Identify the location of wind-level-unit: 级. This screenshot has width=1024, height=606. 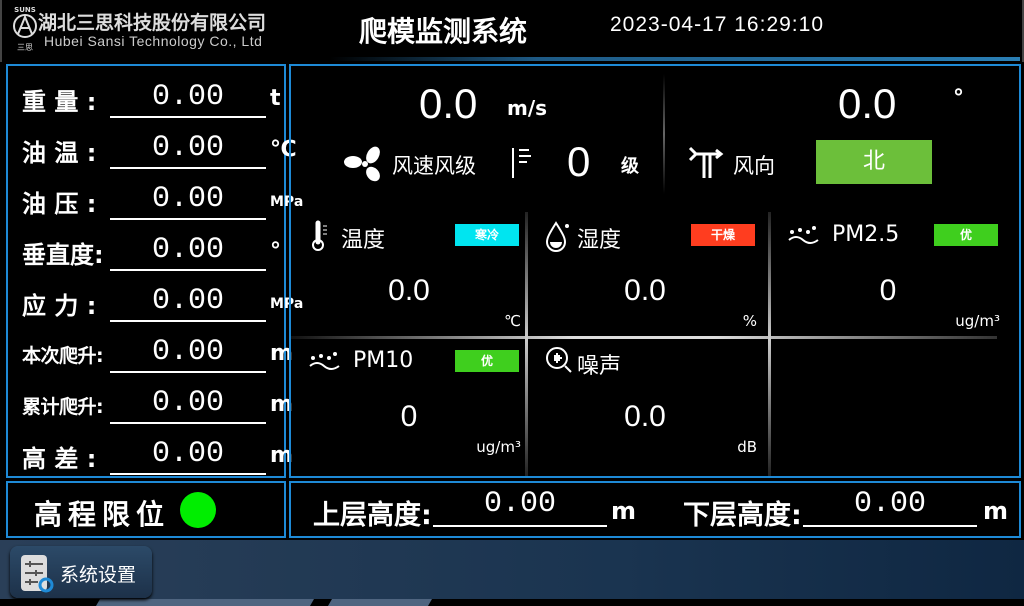
(630, 166).